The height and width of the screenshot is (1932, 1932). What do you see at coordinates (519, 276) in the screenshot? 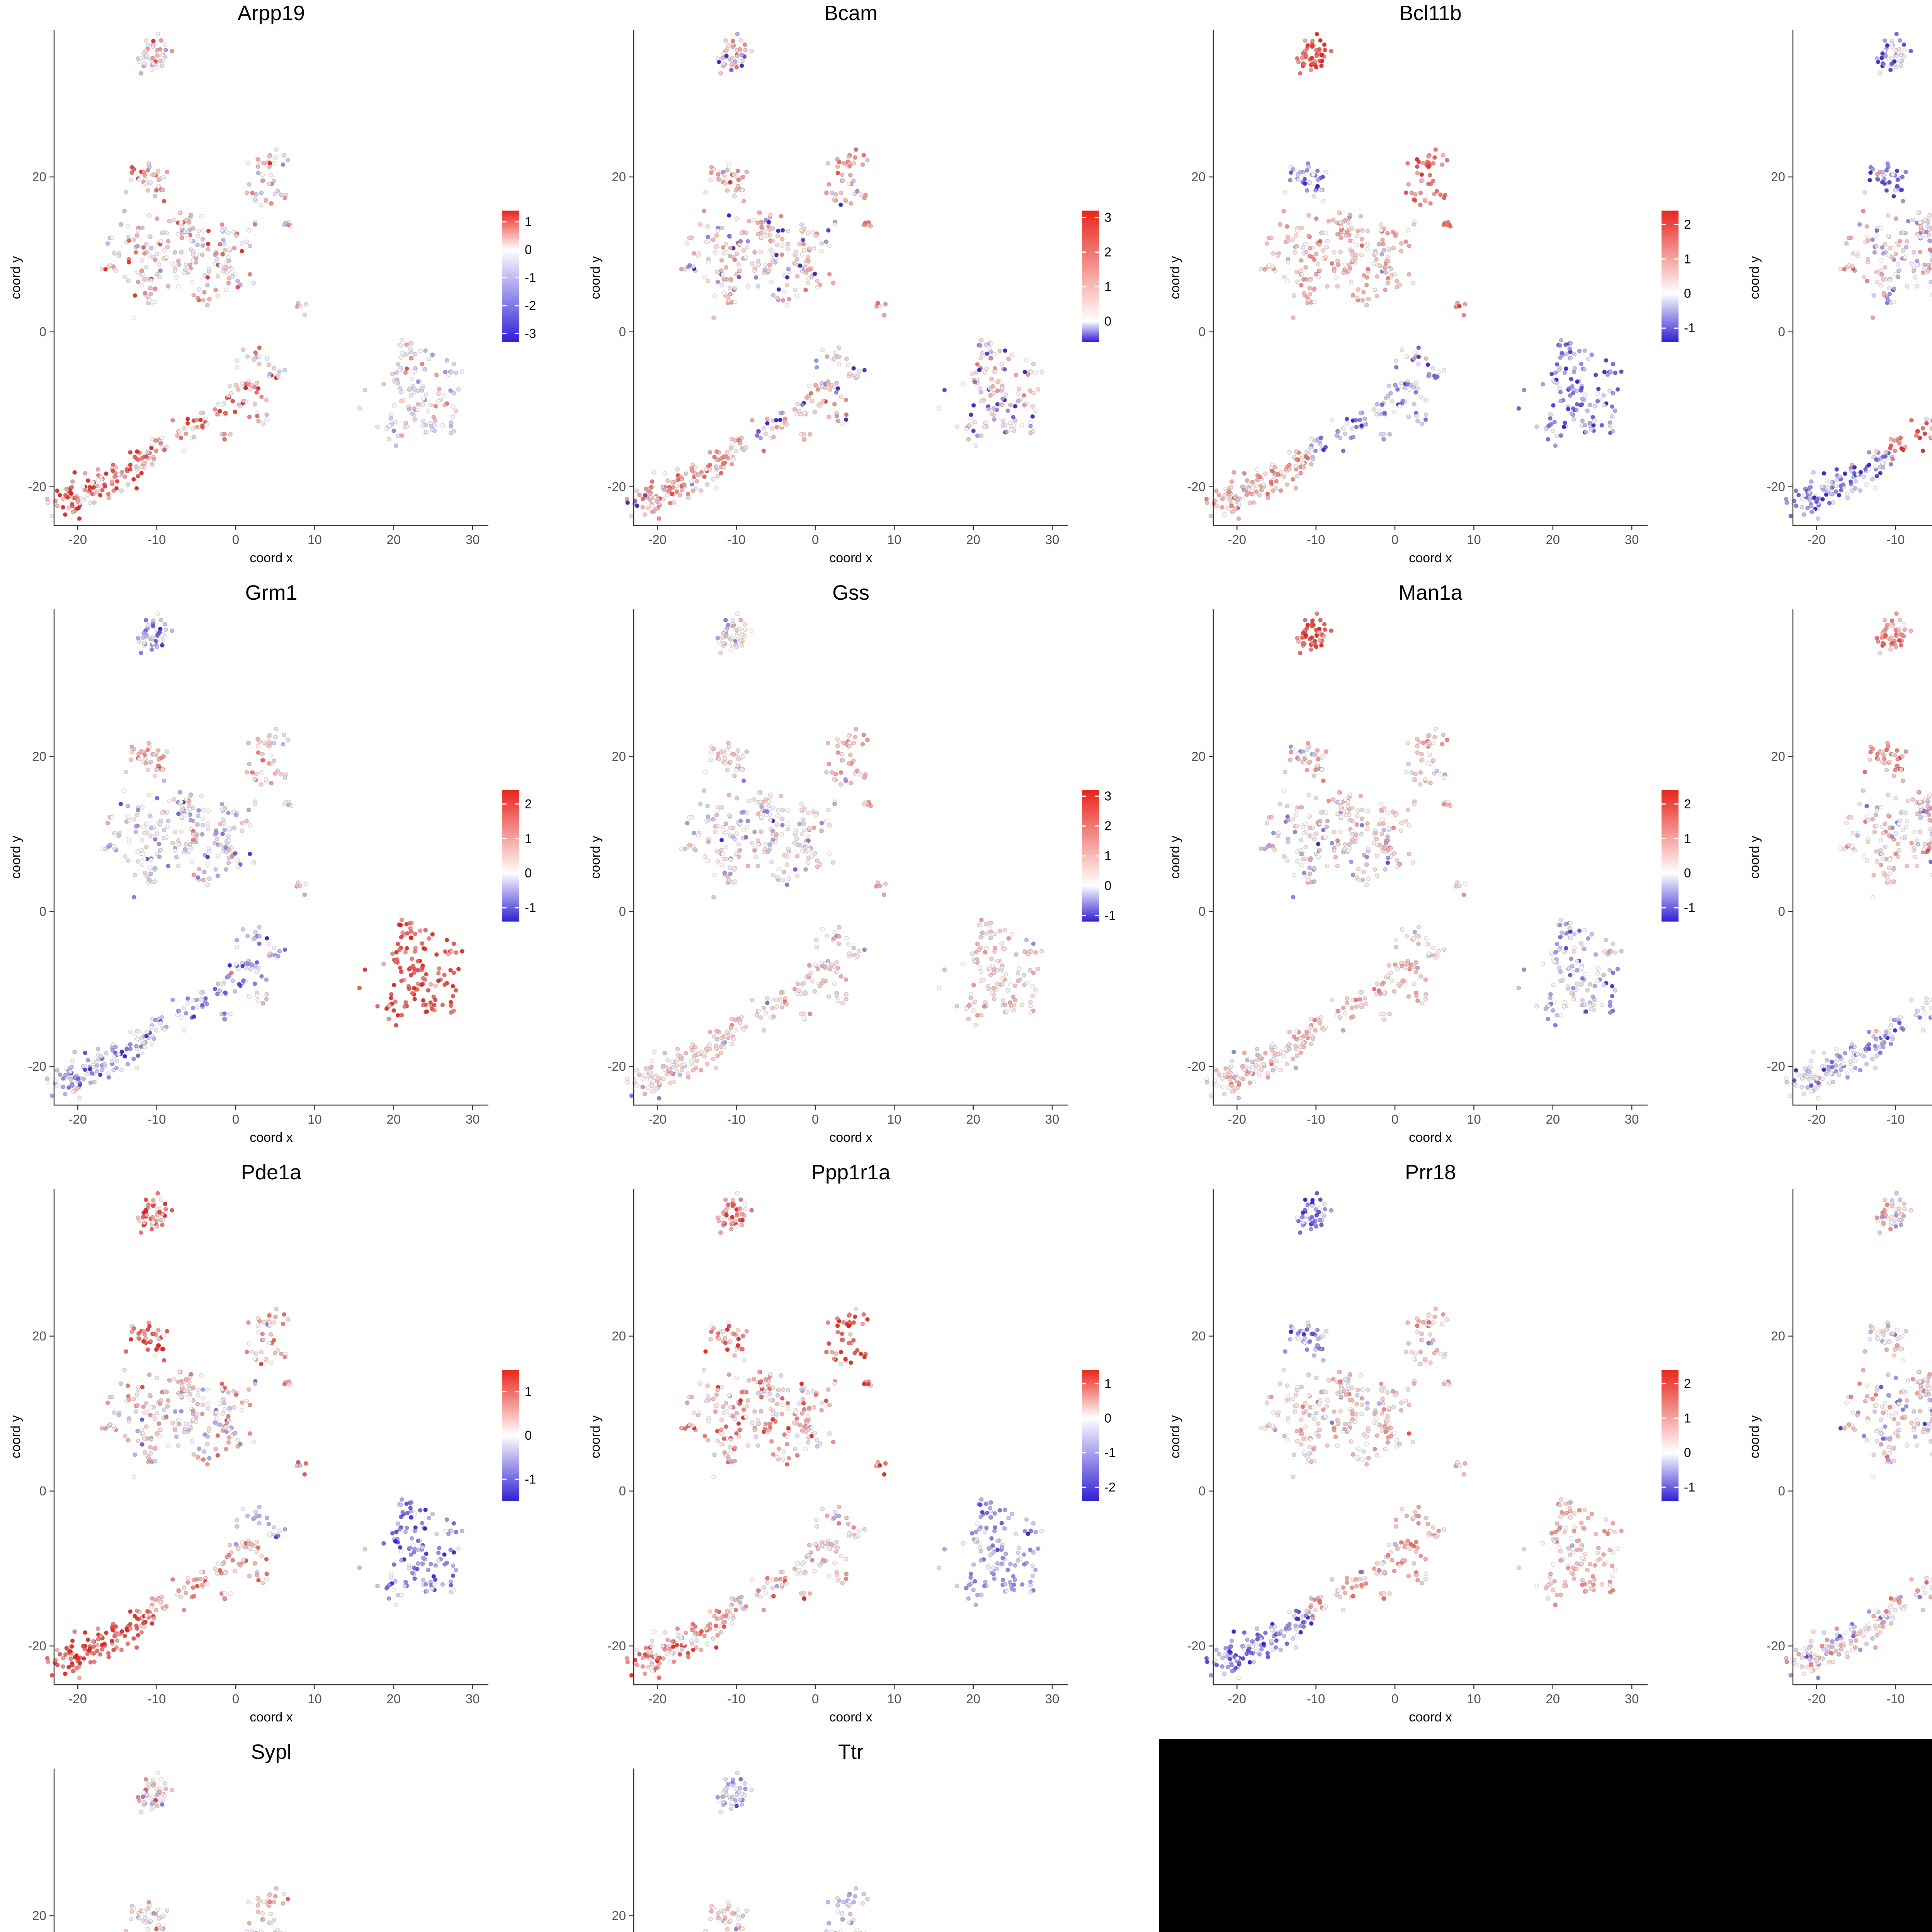
I see `colorbar-legend: 1 0 -1 -2 -3` at bounding box center [519, 276].